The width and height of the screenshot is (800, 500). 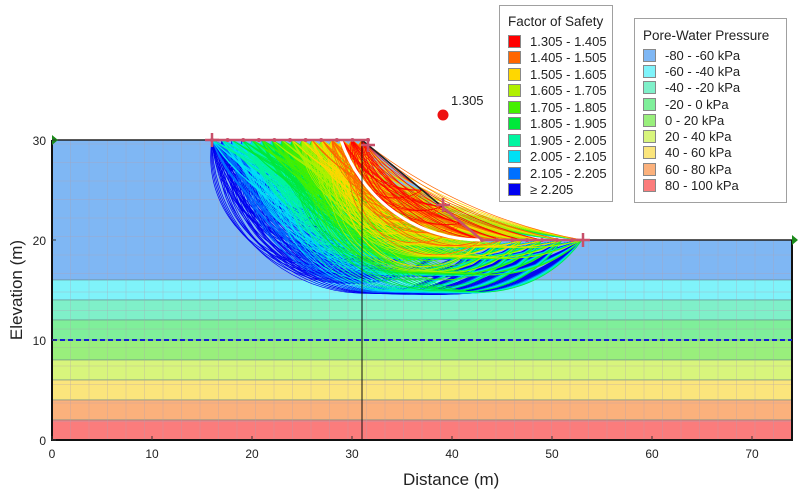 I want to click on y-axis-title: Elevation (m), so click(x=16, y=290).